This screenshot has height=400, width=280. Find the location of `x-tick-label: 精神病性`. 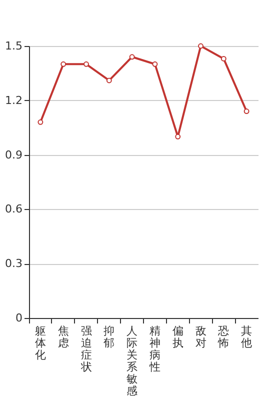

x-tick-label: 精神病性 is located at coordinates (154, 349).